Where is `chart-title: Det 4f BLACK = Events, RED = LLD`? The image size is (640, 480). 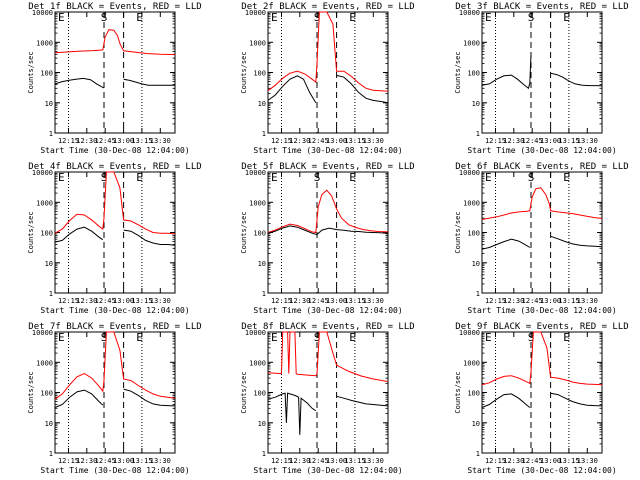 chart-title: Det 4f BLACK = Events, RED = LLD is located at coordinates (114, 167).